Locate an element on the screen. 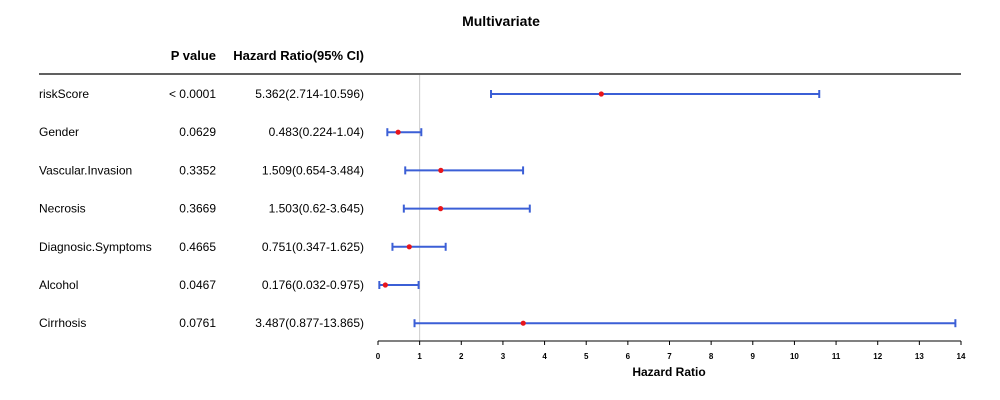 The width and height of the screenshot is (1000, 400). x-tick-label: 8 is located at coordinates (711, 356).